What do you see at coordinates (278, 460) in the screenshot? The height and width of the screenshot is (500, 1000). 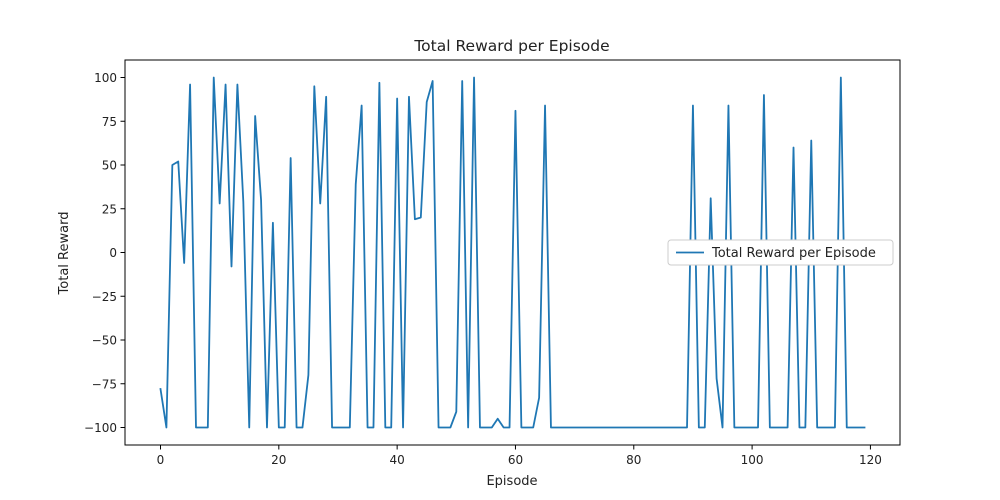 I see `x-tick-label: 20` at bounding box center [278, 460].